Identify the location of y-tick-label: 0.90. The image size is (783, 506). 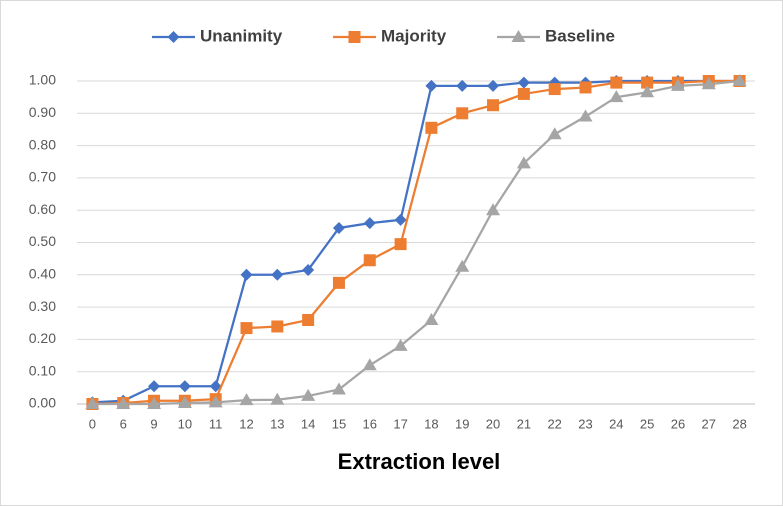
(42, 112).